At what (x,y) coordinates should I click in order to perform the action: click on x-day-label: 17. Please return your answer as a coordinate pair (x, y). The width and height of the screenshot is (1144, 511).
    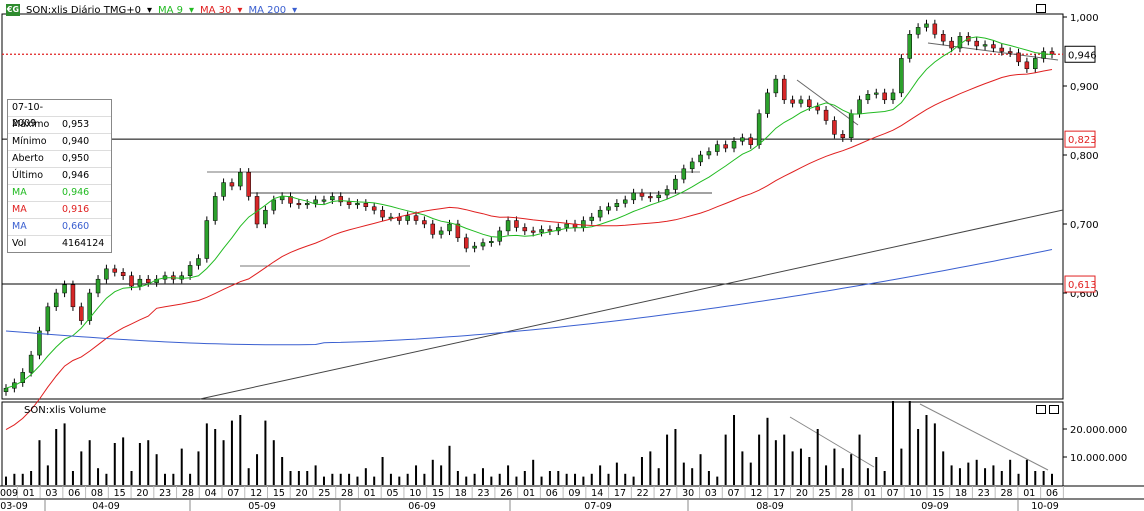
    Looking at the image, I should click on (779, 493).